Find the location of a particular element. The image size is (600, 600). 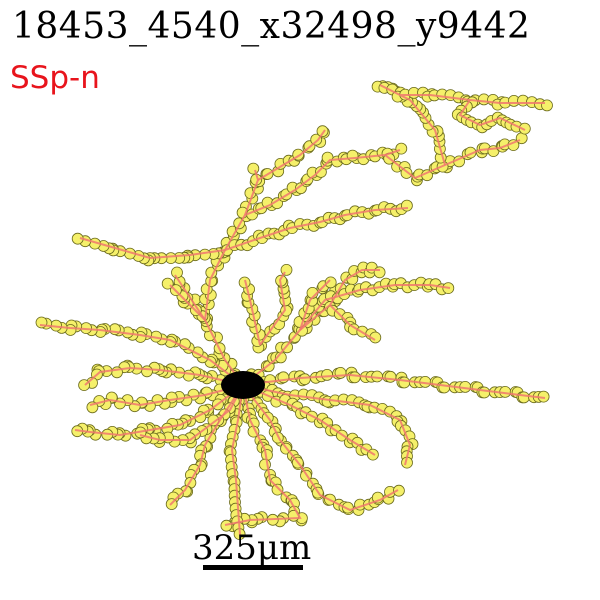

scale-bar is located at coordinates (253, 567).